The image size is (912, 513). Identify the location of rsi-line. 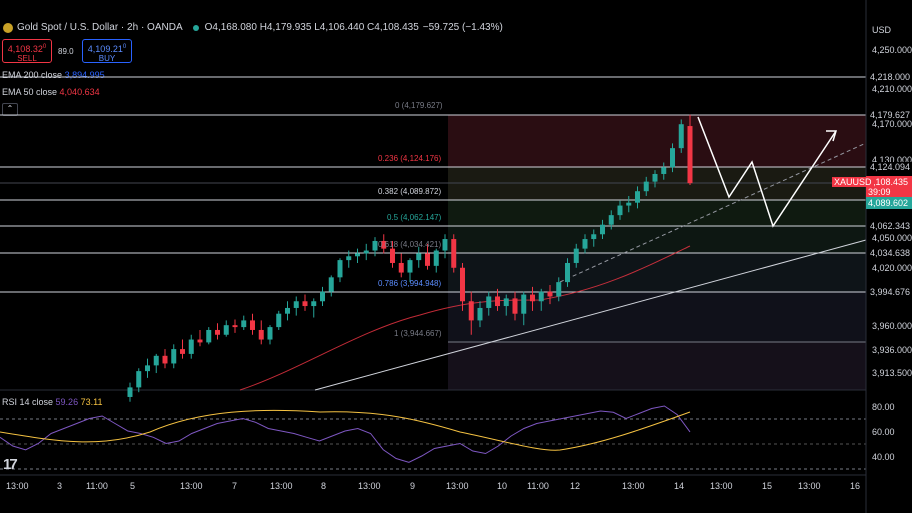
(345, 434).